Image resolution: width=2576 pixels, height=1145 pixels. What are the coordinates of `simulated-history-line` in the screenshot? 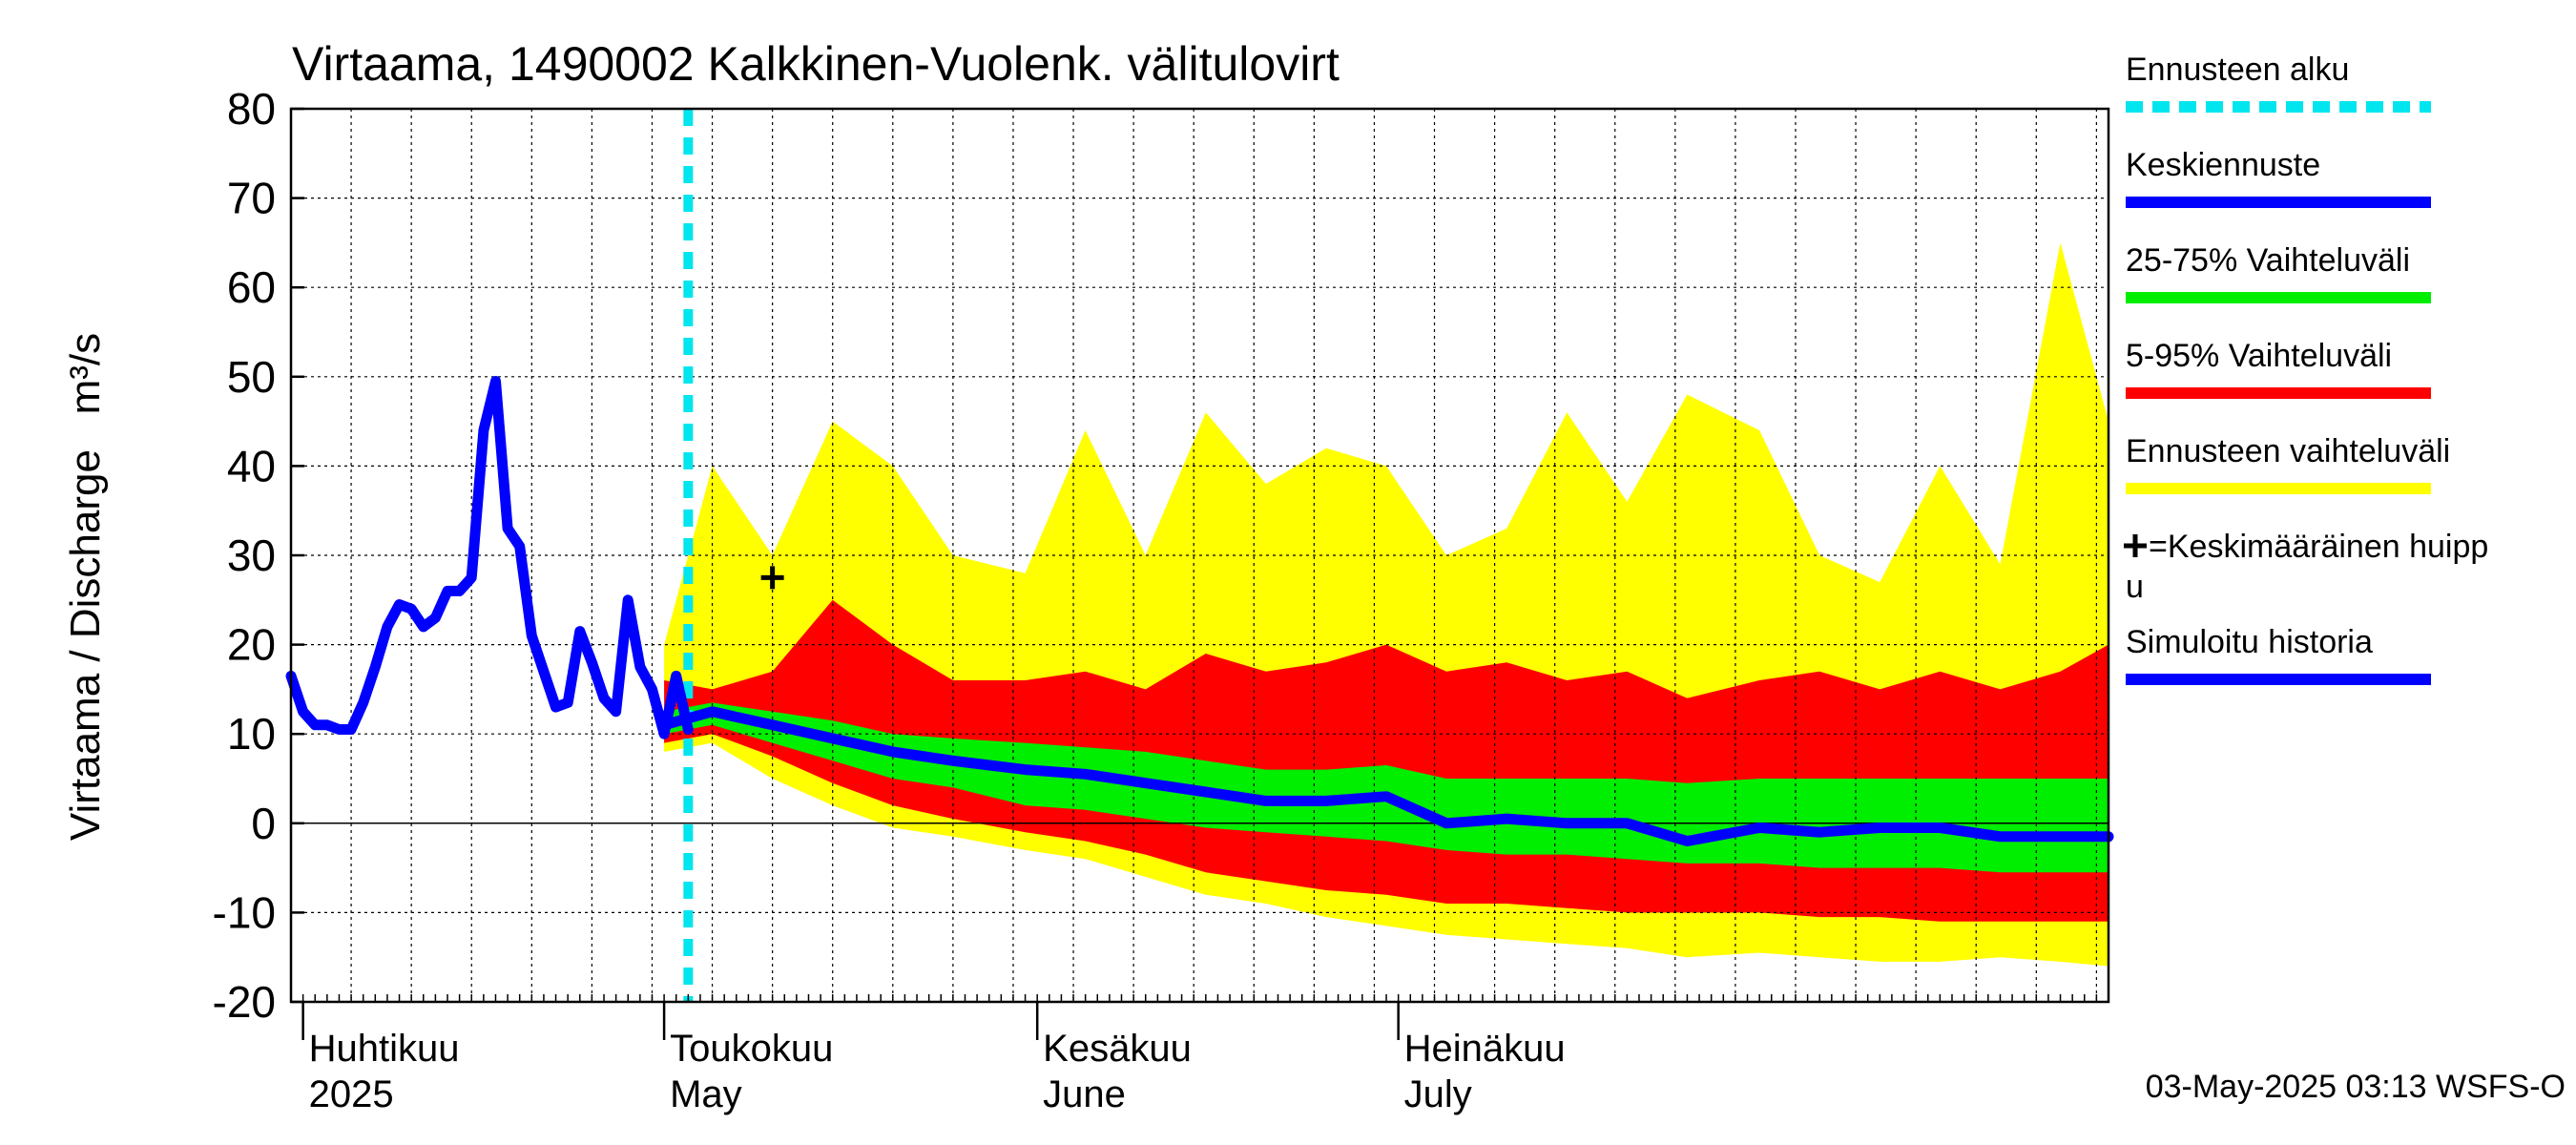 It's located at (489, 557).